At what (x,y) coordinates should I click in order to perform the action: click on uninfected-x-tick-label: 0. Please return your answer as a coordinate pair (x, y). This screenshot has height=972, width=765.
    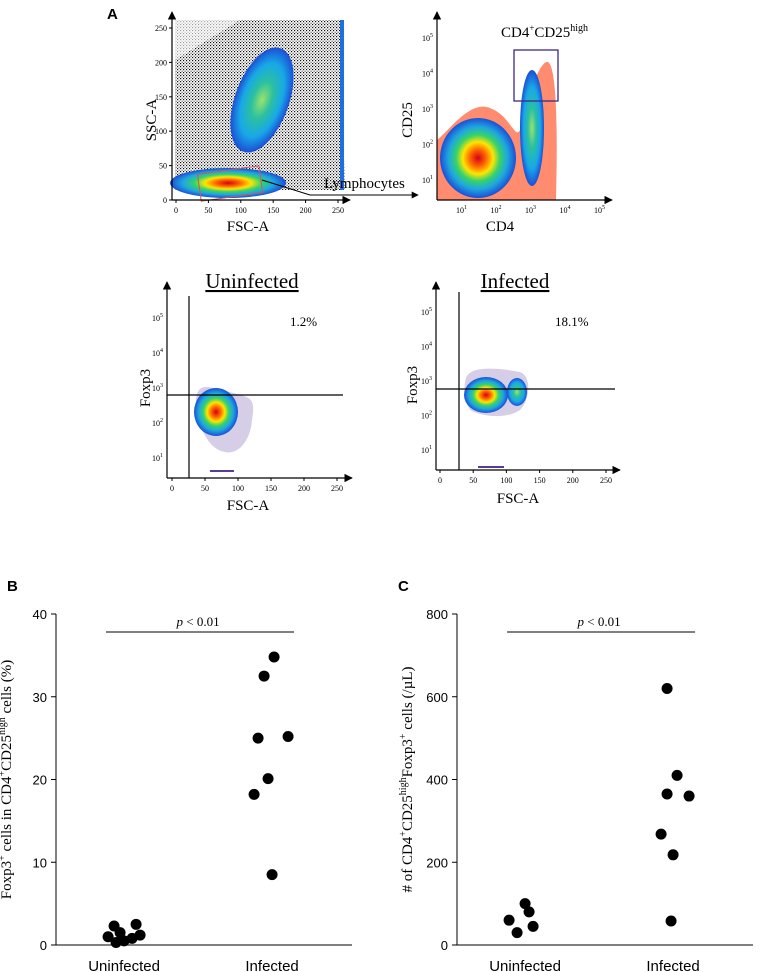
    Looking at the image, I should click on (172, 488).